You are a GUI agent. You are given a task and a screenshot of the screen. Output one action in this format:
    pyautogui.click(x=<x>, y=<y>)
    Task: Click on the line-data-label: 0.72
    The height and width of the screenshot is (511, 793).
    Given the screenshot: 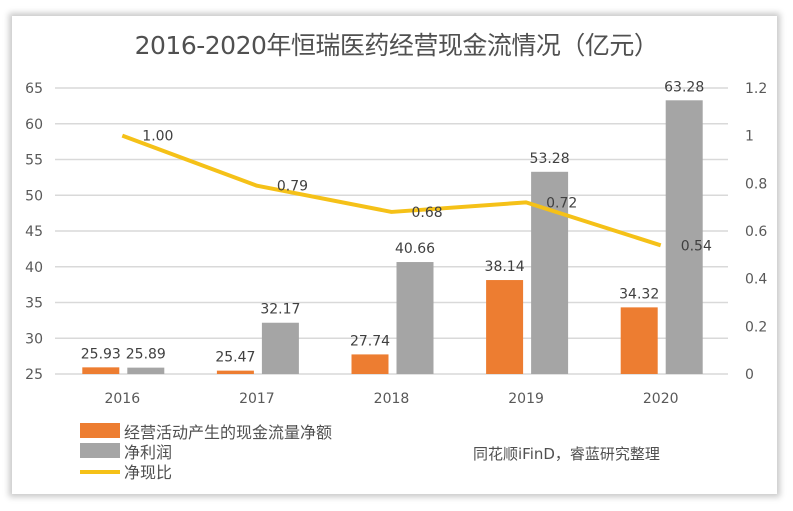 What is the action you would take?
    pyautogui.click(x=561, y=203)
    